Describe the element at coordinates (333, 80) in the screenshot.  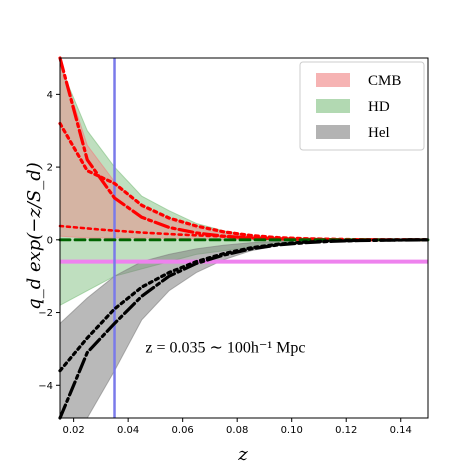
I see `legend-swatch-cmb` at that location.